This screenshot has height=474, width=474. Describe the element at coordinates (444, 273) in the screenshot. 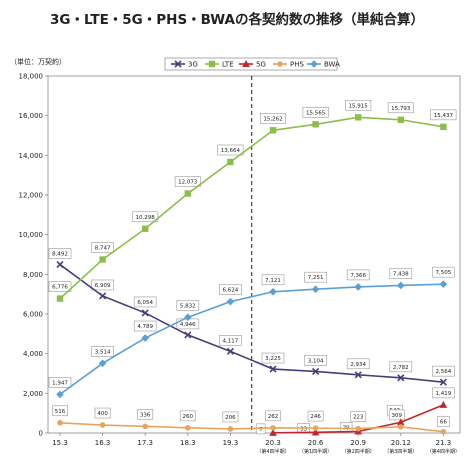

I see `data-label: 7,505` at that location.